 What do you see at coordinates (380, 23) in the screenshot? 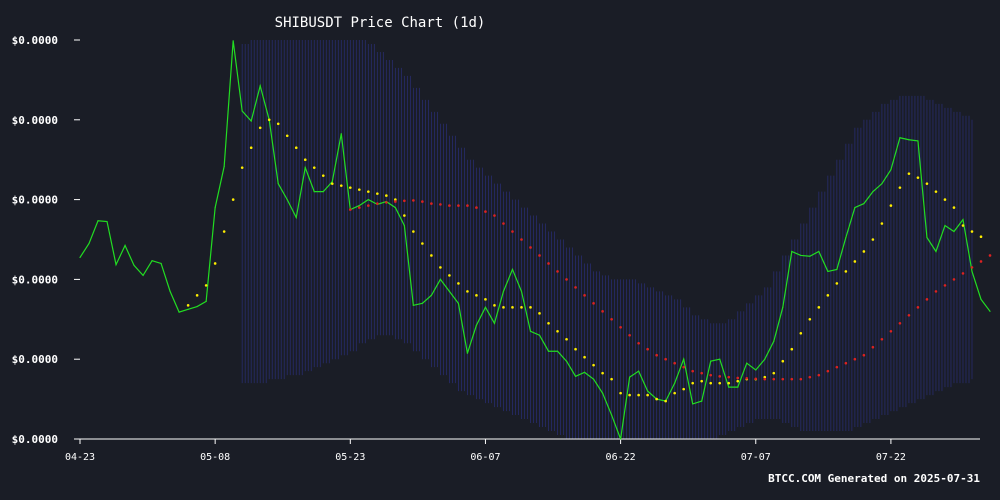
I see `chart-title: SHIBUSDT Price Chart (1d)` at bounding box center [380, 23].